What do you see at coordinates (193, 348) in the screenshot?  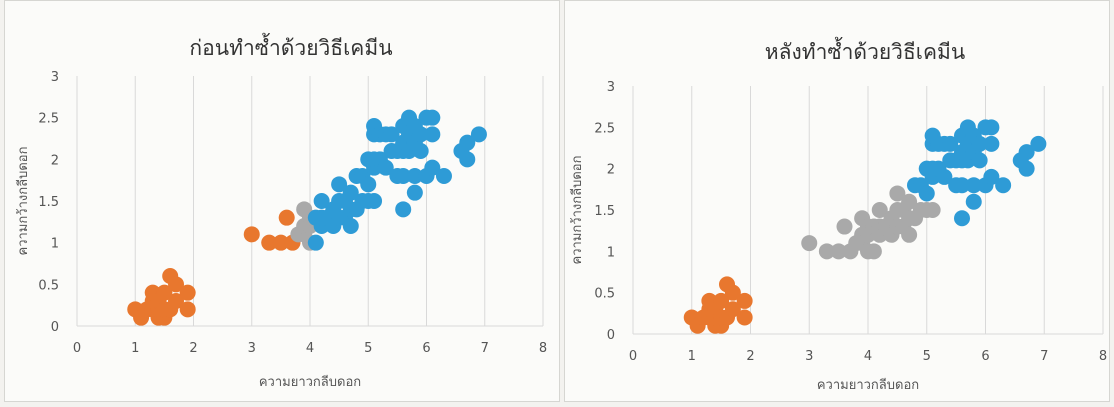 I see `x-tick-label: 2` at bounding box center [193, 348].